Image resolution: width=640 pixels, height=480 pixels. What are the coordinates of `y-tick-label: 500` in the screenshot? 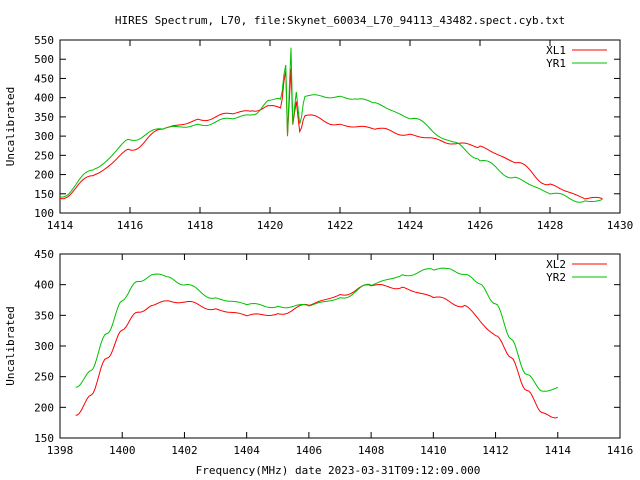 It's located at (44, 59).